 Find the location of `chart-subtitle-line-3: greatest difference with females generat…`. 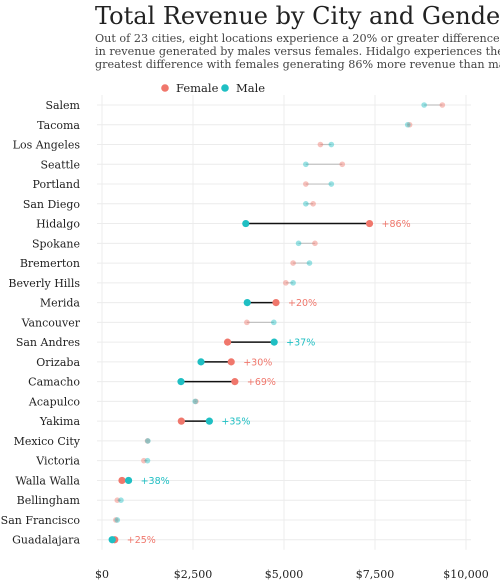

chart-subtitle-line-3: greatest difference with females generat… is located at coordinates (297, 64).